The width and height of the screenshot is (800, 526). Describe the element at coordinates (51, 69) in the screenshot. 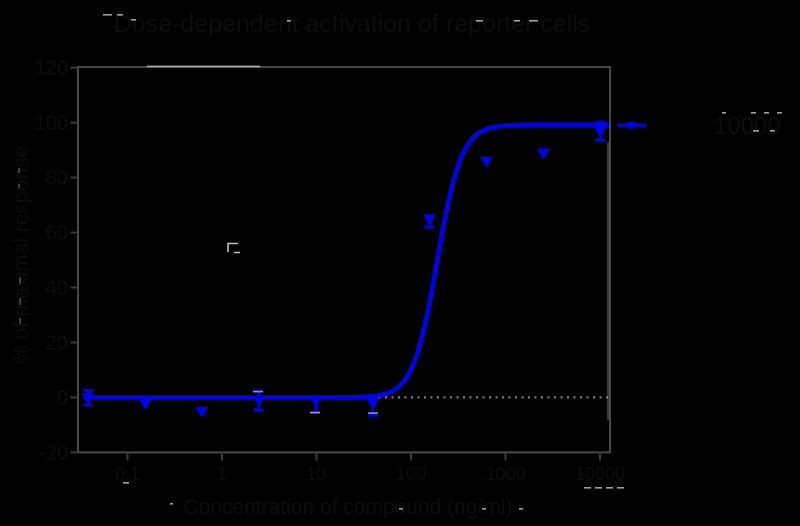

I see `y-tick-label: 120` at that location.